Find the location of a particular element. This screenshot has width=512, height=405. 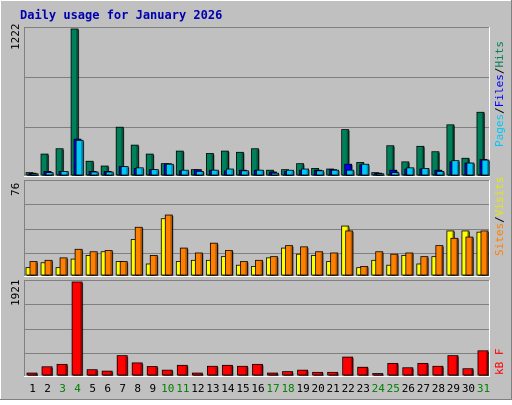

day-label: 25 is located at coordinates (393, 388).